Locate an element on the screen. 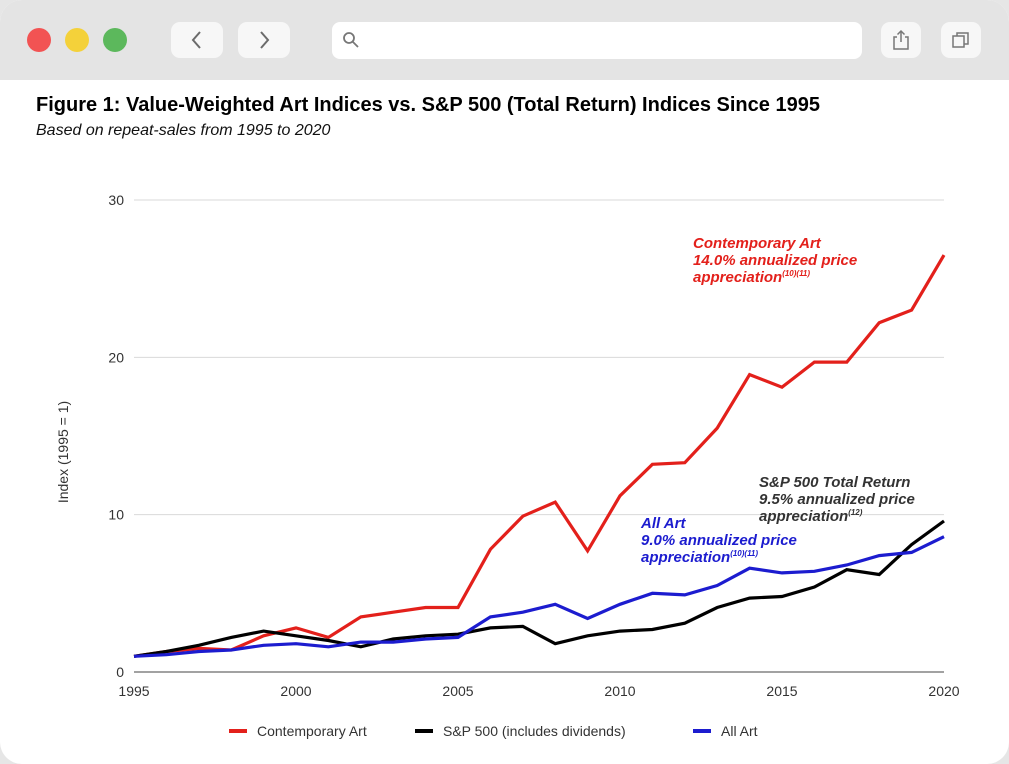  maximize-window-button is located at coordinates (115, 40).